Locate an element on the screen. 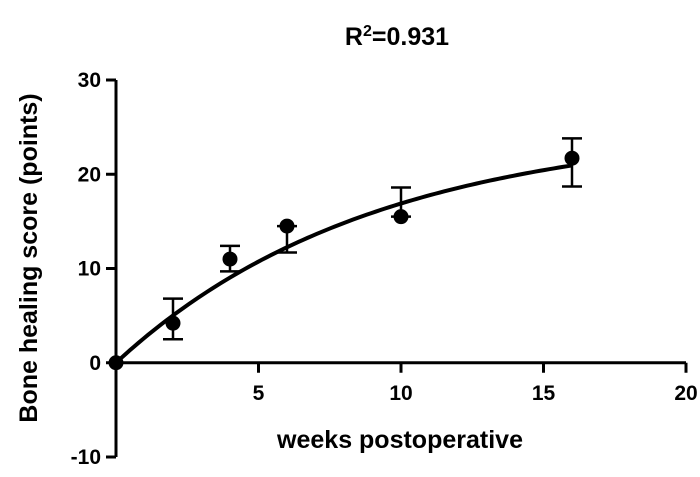 This screenshot has width=700, height=477. y-tick-label: 0 is located at coordinates (95, 363).